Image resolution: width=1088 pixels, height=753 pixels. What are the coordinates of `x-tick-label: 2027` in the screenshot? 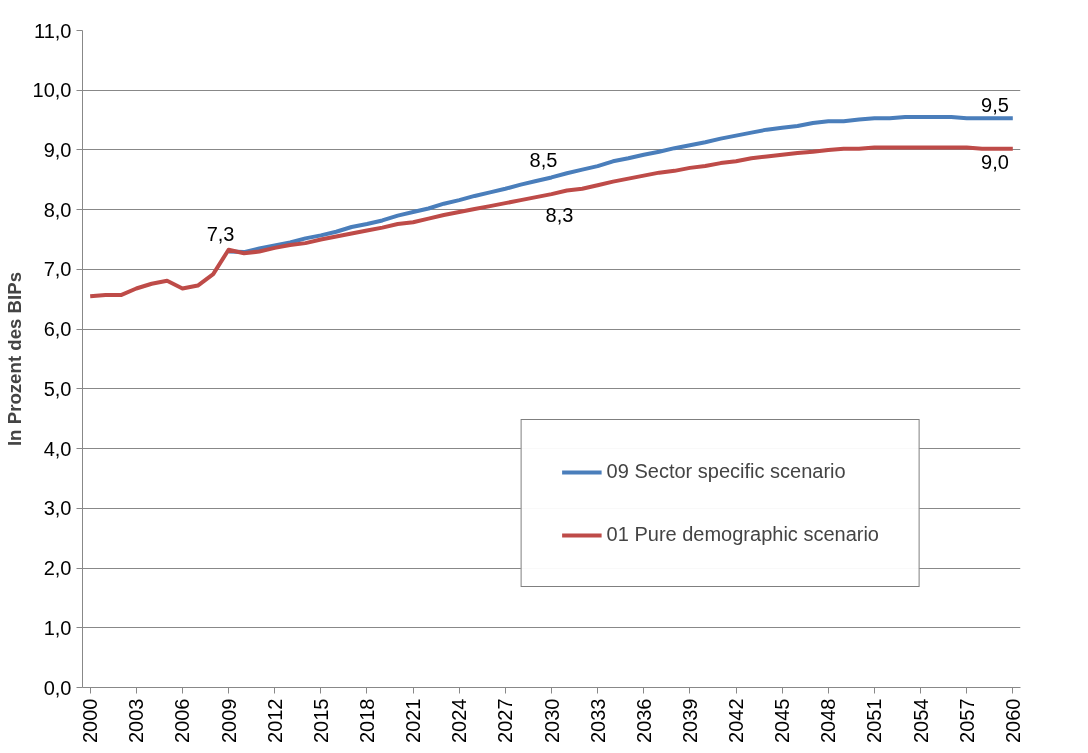 It's located at (505, 720).